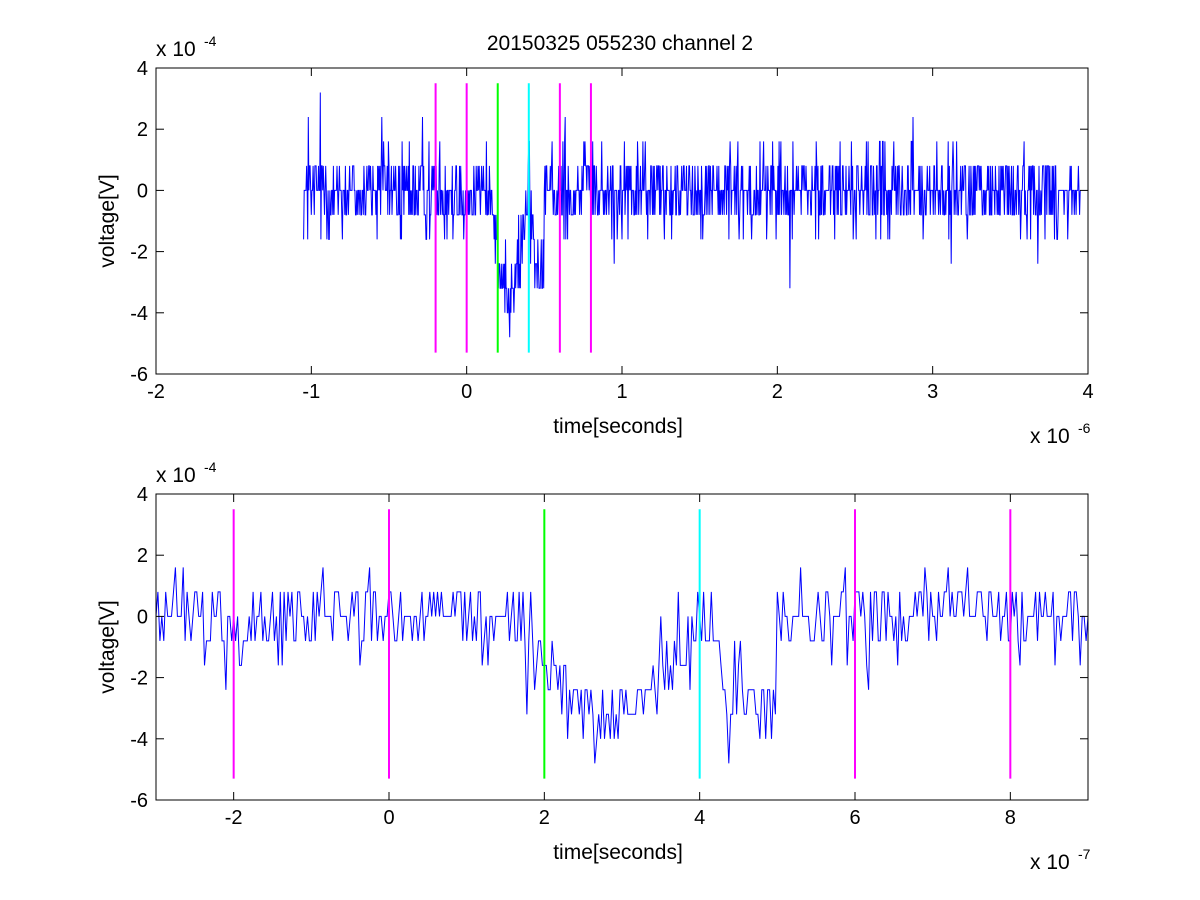 The image size is (1200, 900). What do you see at coordinates (854, 818) in the screenshot?
I see `x-tick-label: 6` at bounding box center [854, 818].